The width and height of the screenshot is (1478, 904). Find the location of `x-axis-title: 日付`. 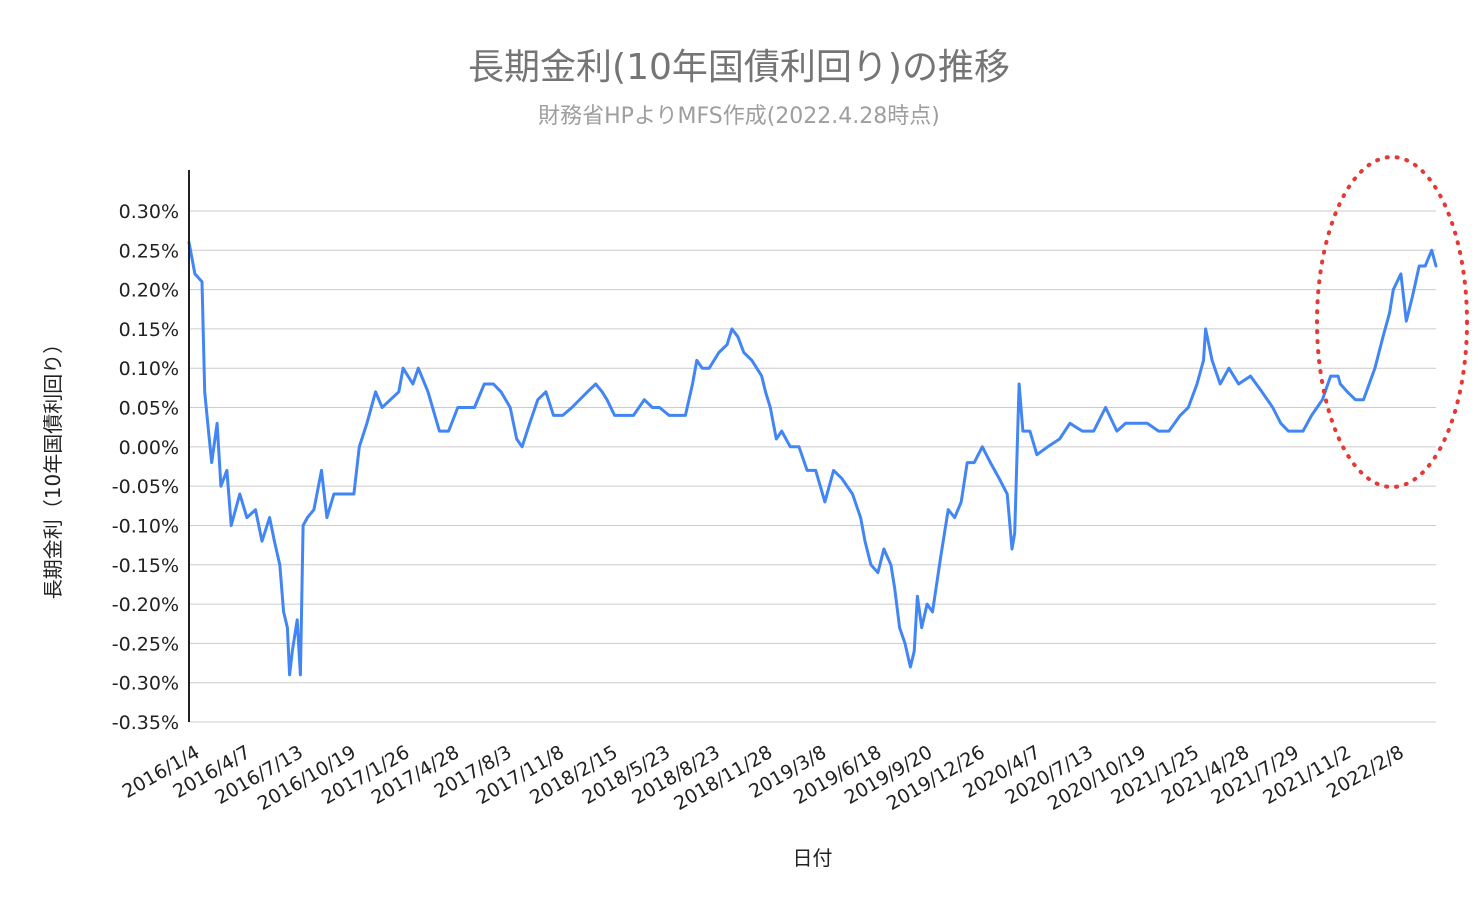

x-axis-title: 日付 is located at coordinates (813, 858).